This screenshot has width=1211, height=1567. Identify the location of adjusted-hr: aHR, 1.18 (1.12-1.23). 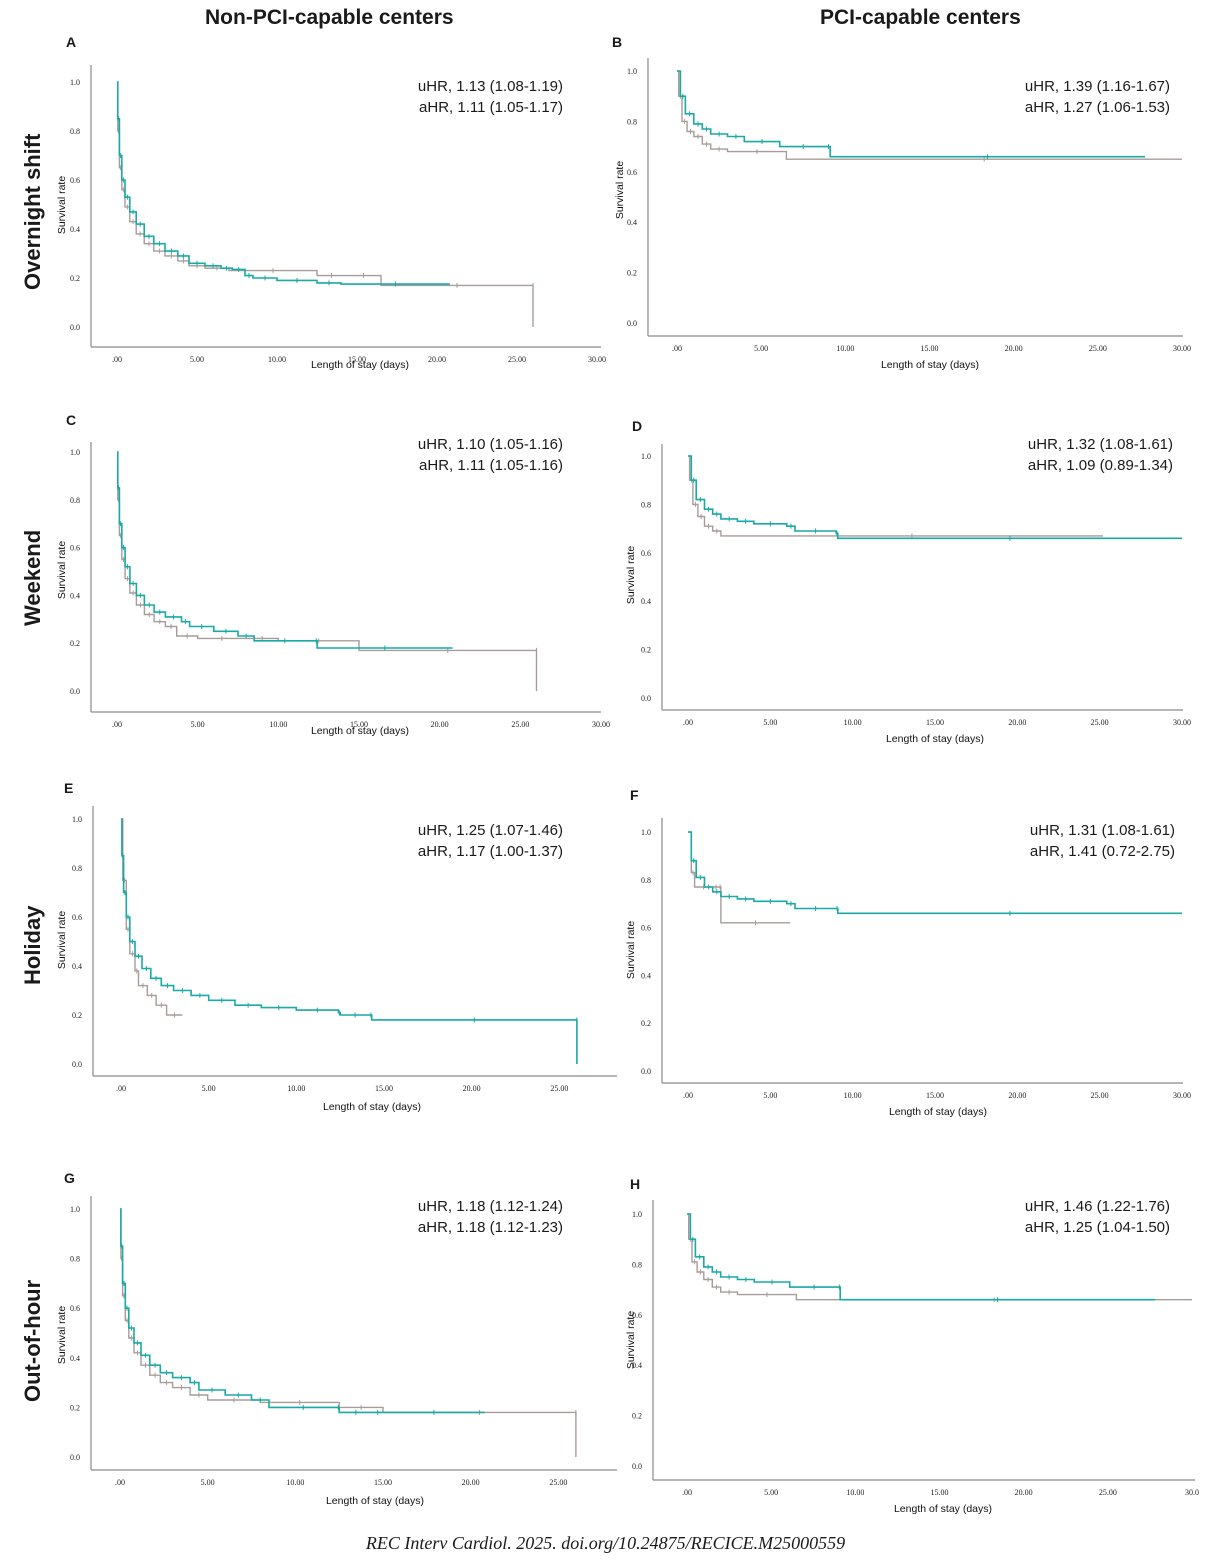
(490, 1227).